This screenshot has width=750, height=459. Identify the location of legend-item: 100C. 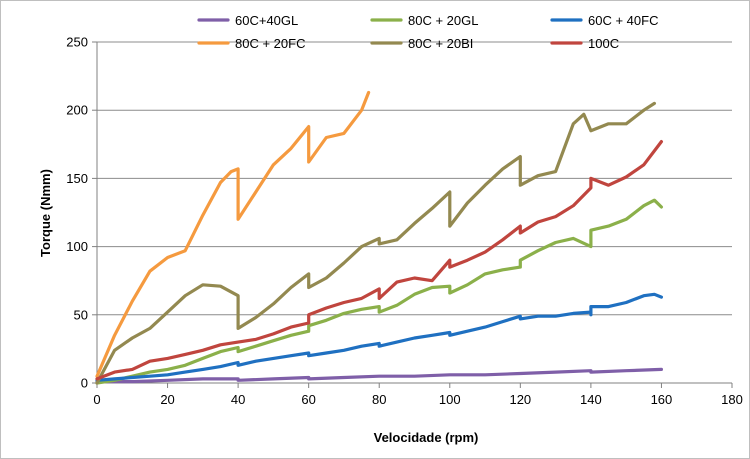
(584, 43).